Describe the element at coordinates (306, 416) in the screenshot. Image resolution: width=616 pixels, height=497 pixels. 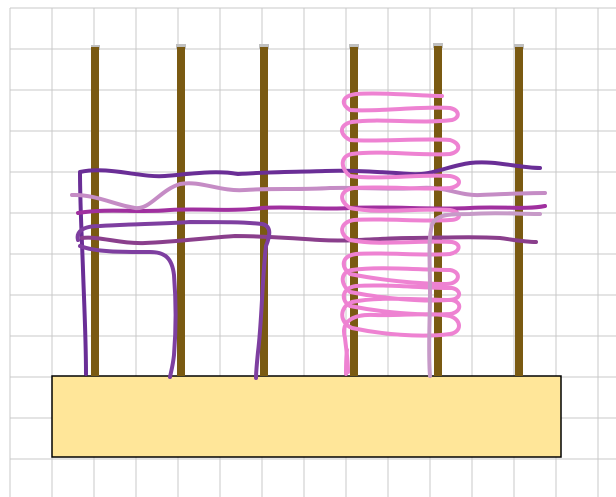
I see `wooden-base` at that location.